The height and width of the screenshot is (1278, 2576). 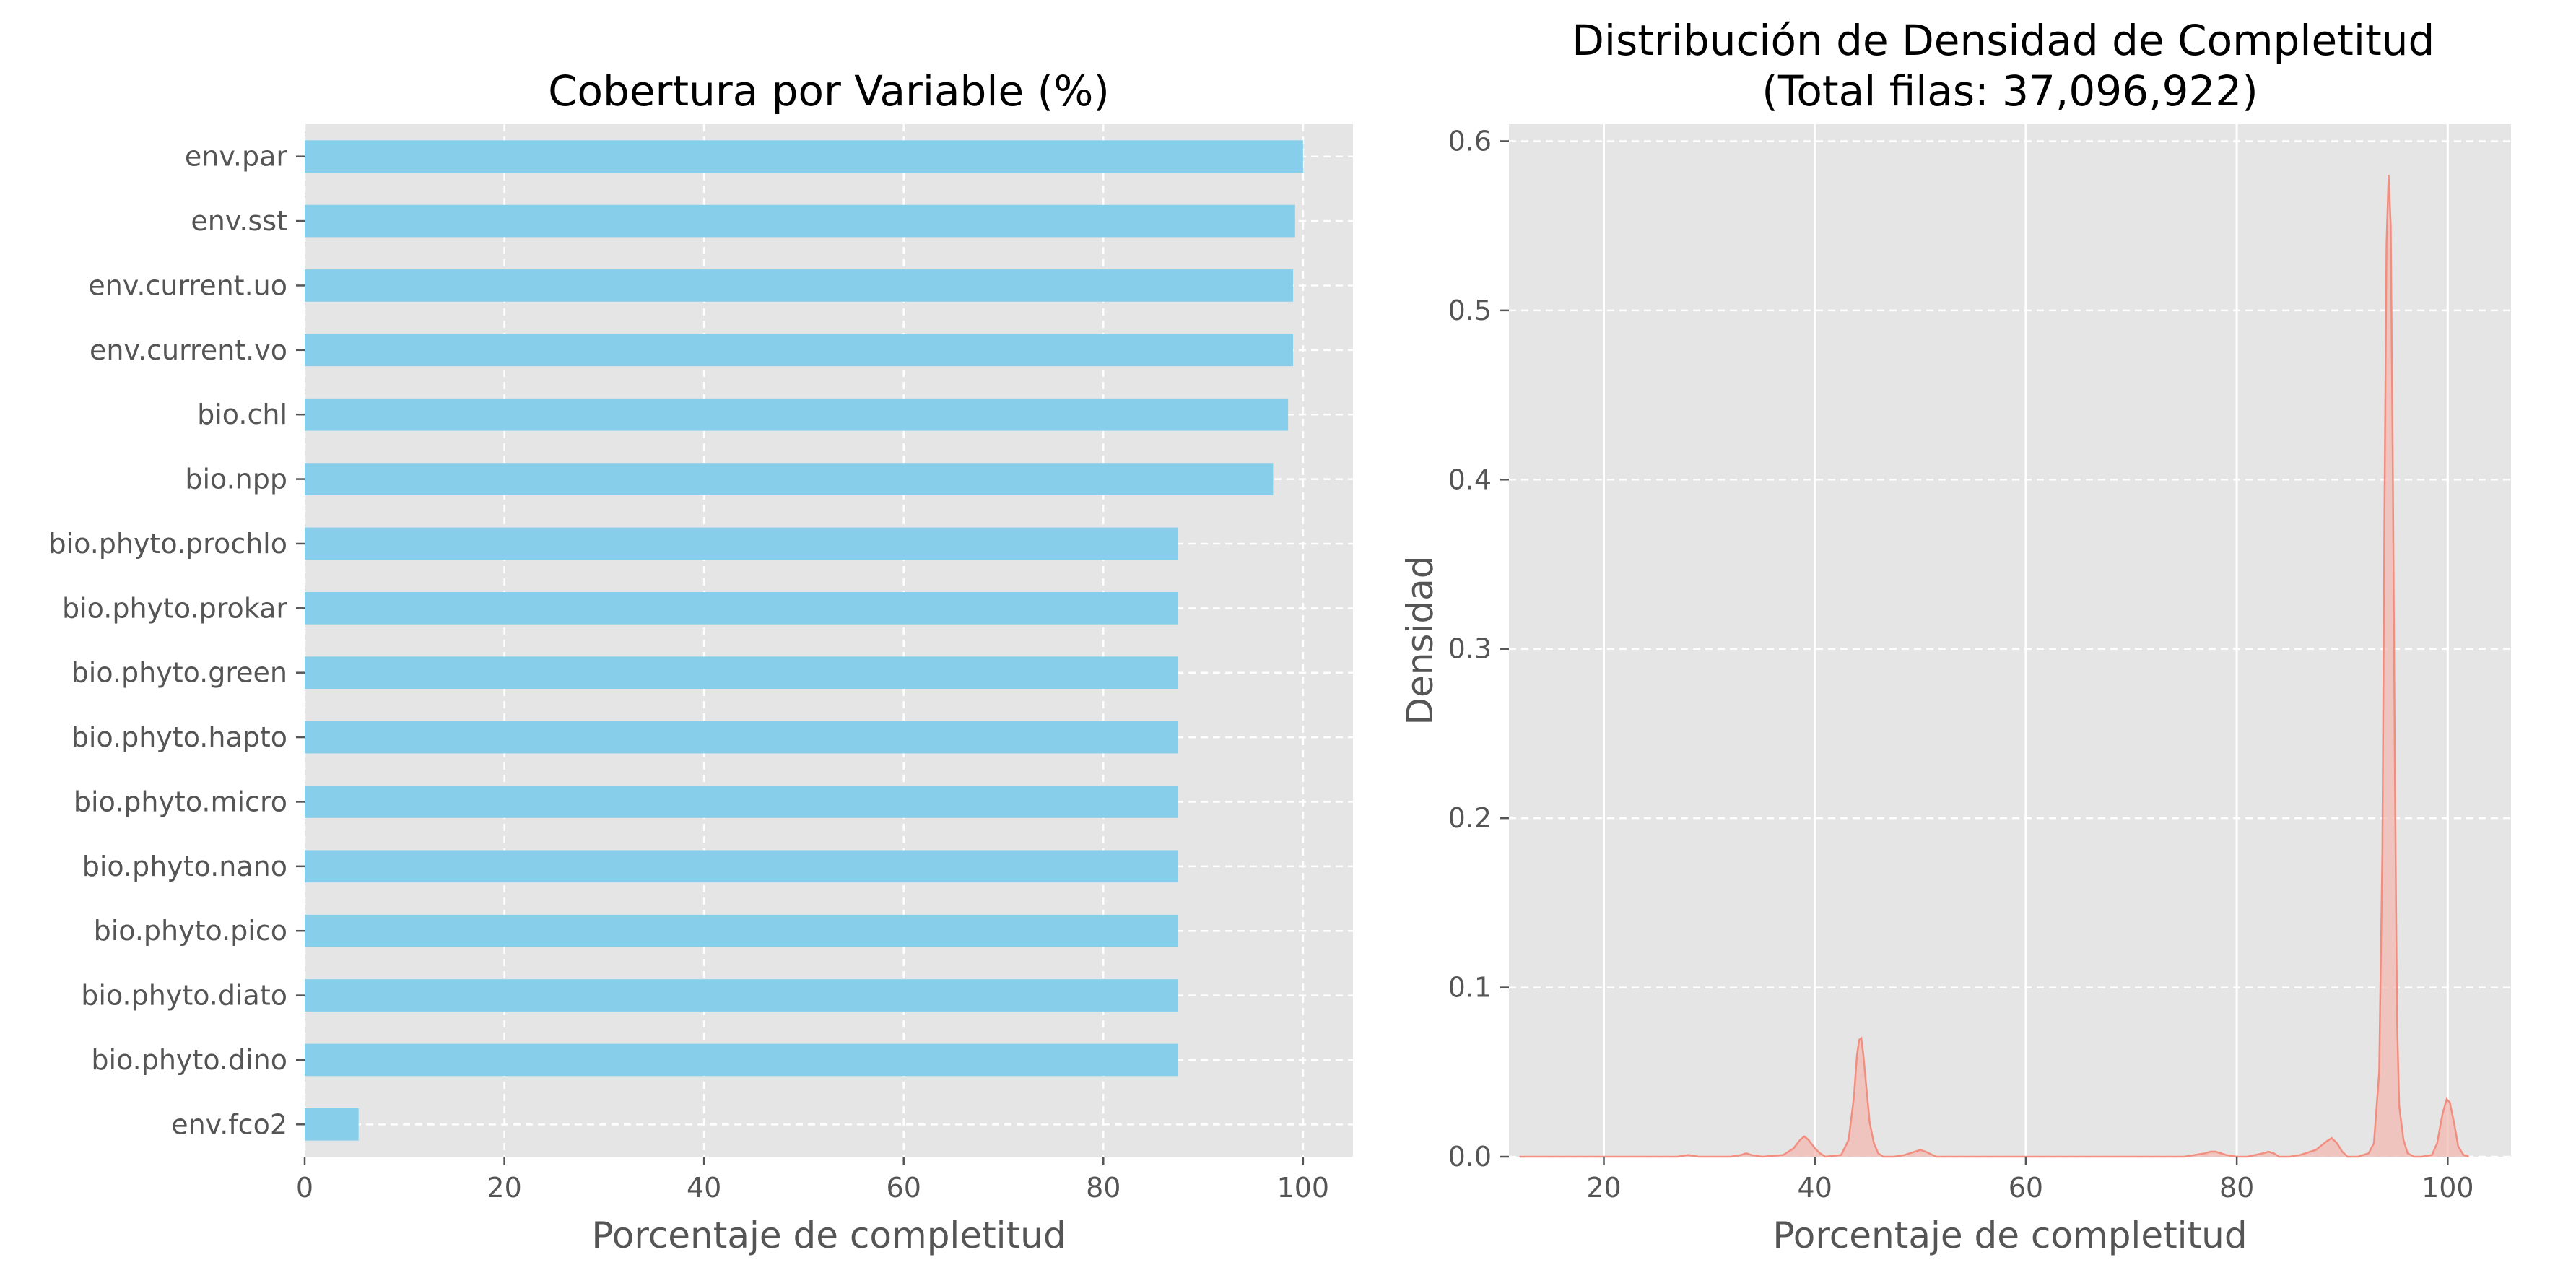 What do you see at coordinates (741, 608) in the screenshot?
I see `bar-bio-phyto-prokar` at bounding box center [741, 608].